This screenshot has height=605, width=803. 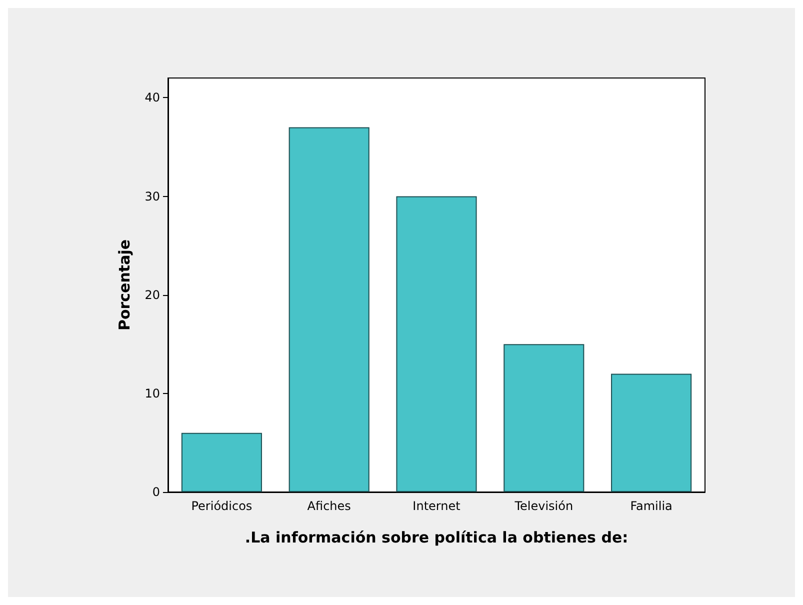 I want to click on x-tick-label: Periódicos, so click(x=221, y=506).